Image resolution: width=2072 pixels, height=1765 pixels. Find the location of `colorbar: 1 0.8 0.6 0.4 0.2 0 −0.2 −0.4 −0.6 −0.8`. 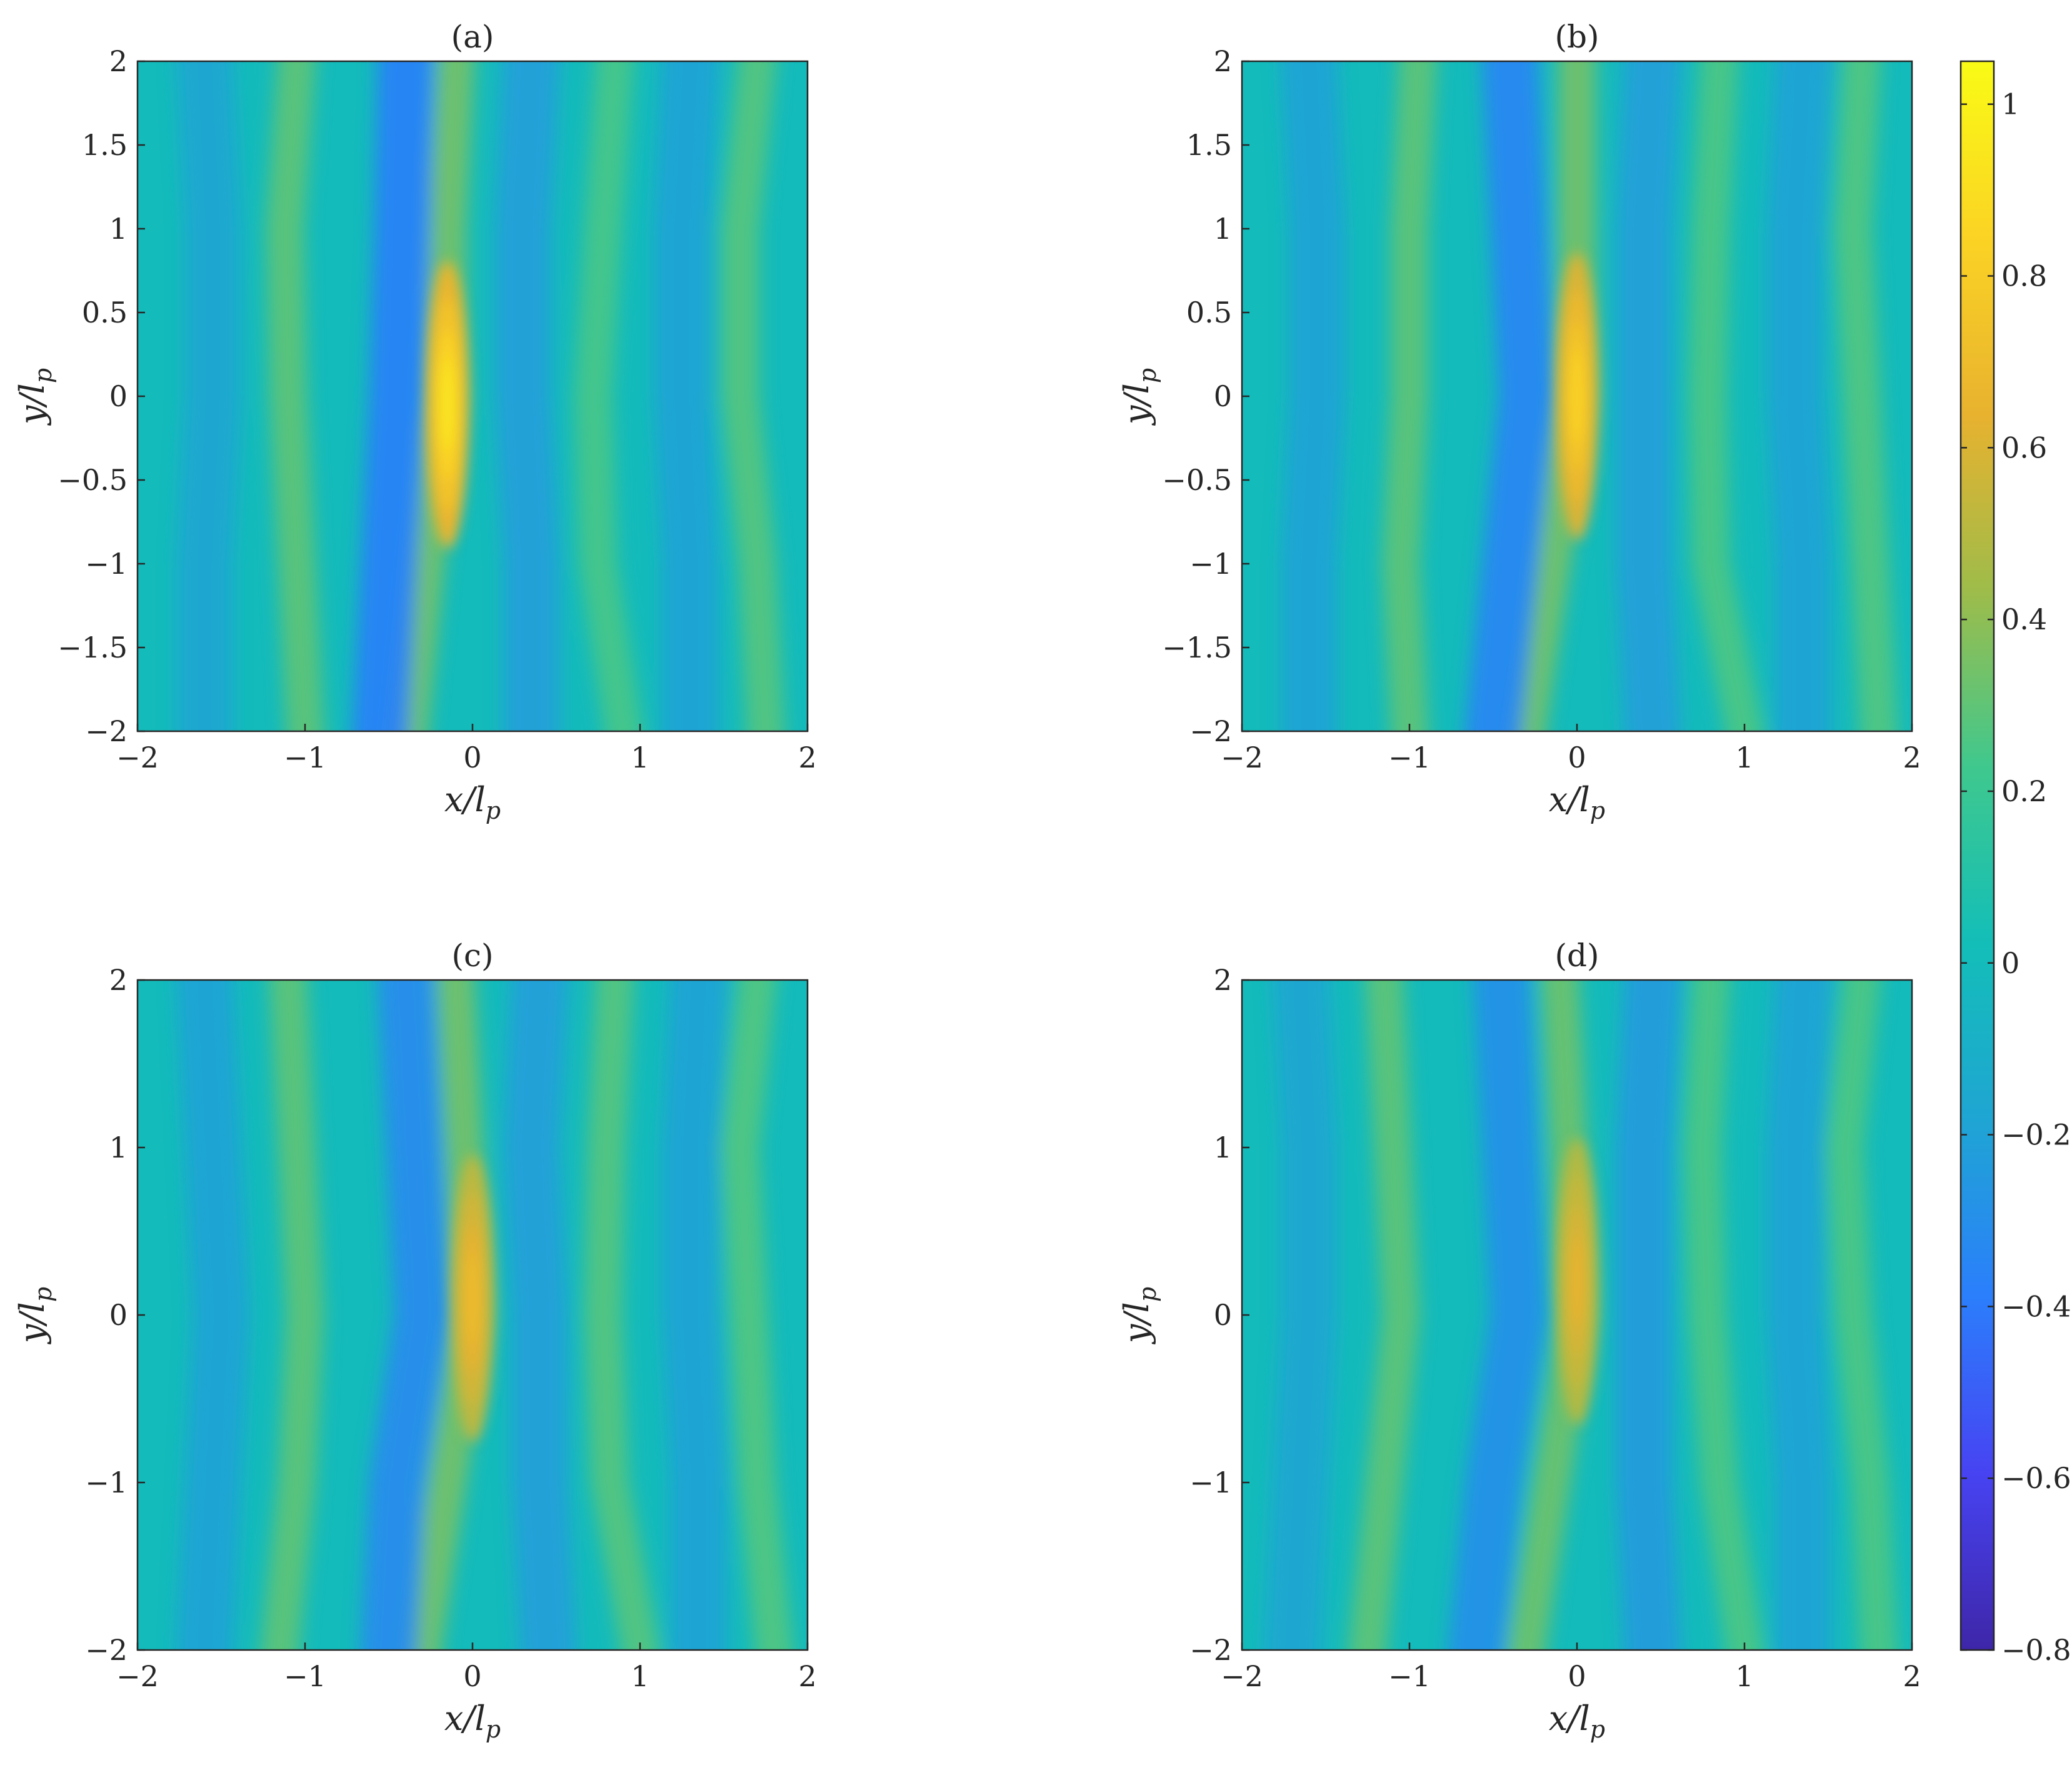

colorbar: 1 0.8 0.6 0.4 0.2 0 −0.2 −0.4 −0.6 −0.8 is located at coordinates (2015, 864).